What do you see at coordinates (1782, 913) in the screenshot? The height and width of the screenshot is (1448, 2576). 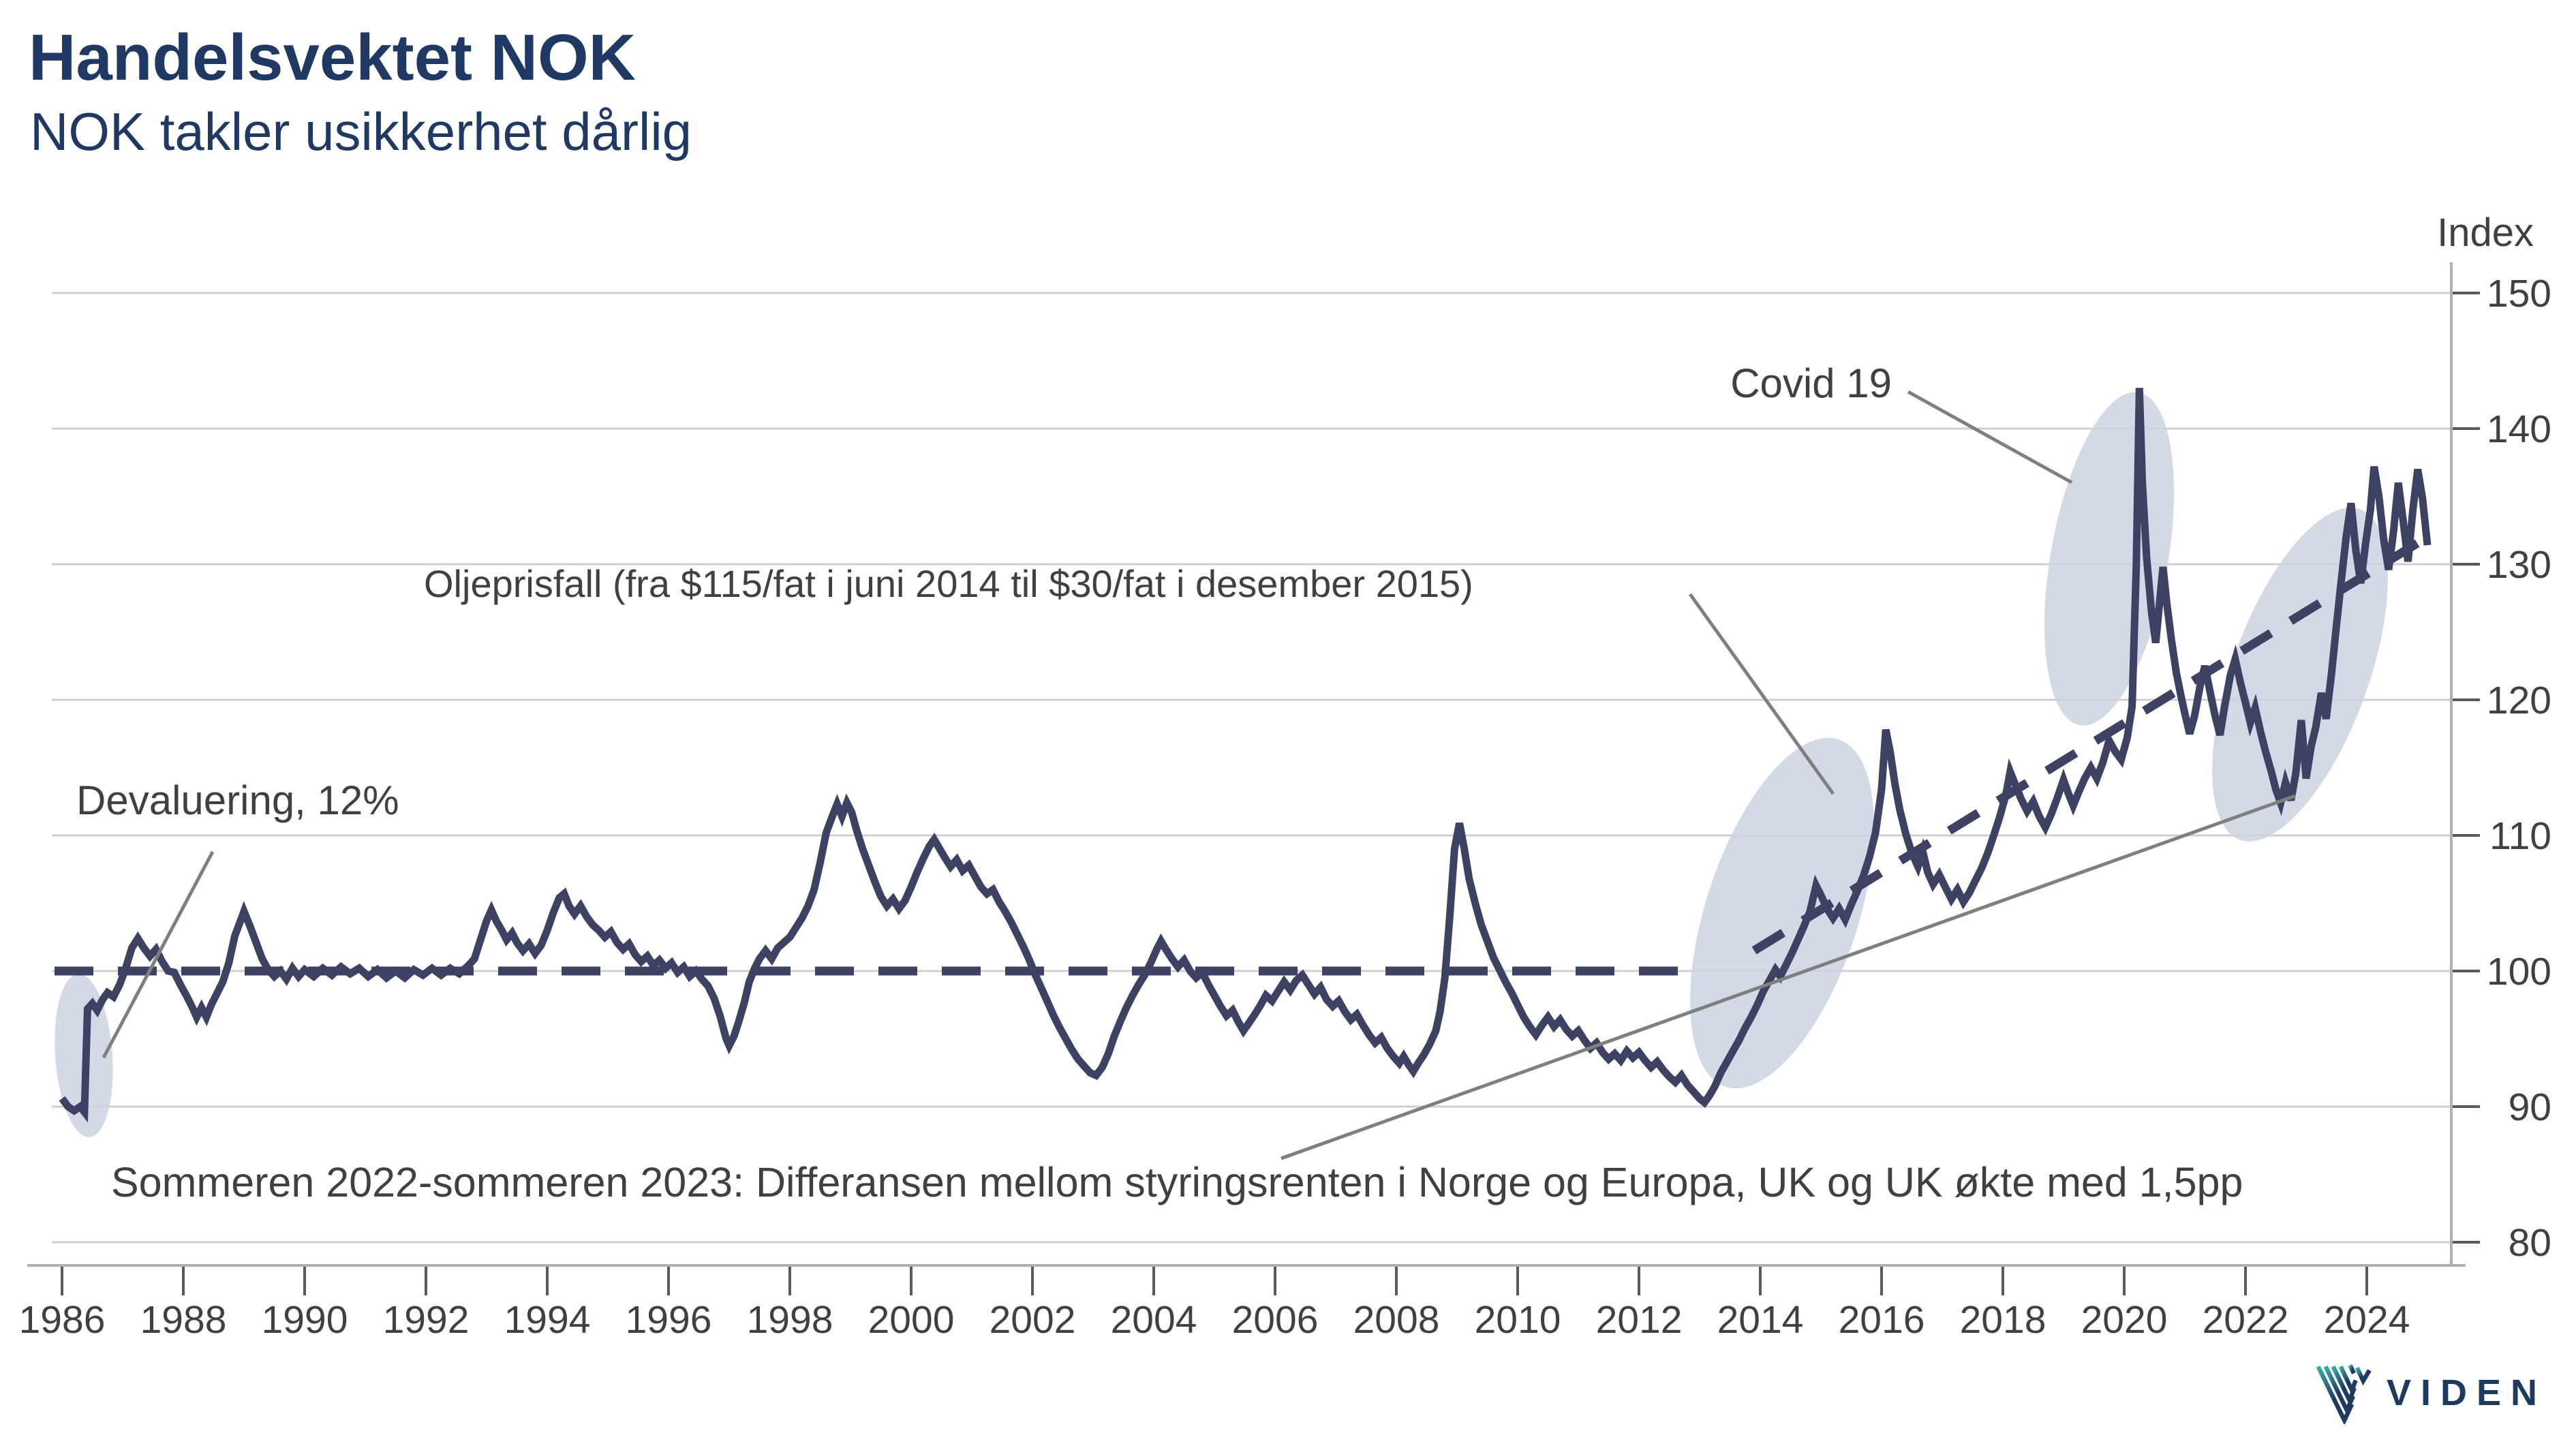 I see `highlight-oil-2014` at bounding box center [1782, 913].